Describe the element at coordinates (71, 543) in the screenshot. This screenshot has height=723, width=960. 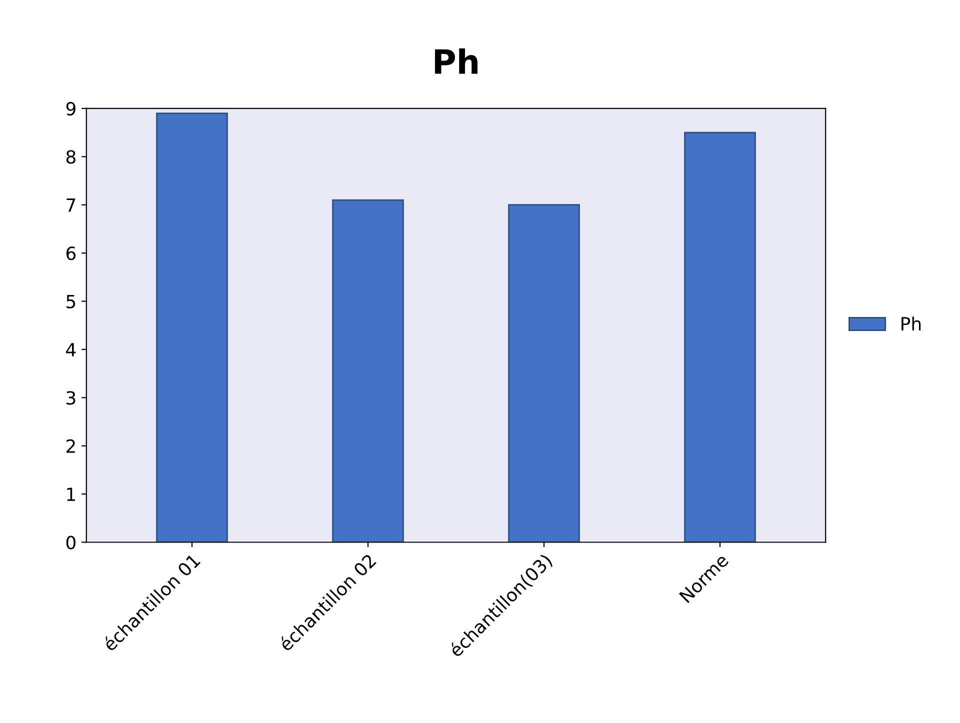
I see `y-tick-label: 0` at that location.